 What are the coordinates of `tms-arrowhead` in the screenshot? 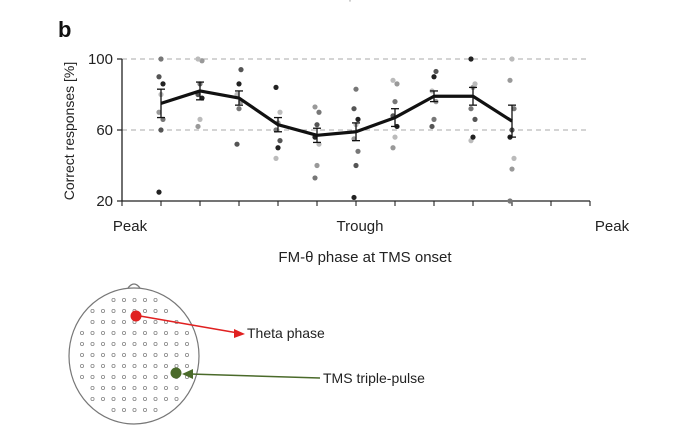 It's located at (187, 374).